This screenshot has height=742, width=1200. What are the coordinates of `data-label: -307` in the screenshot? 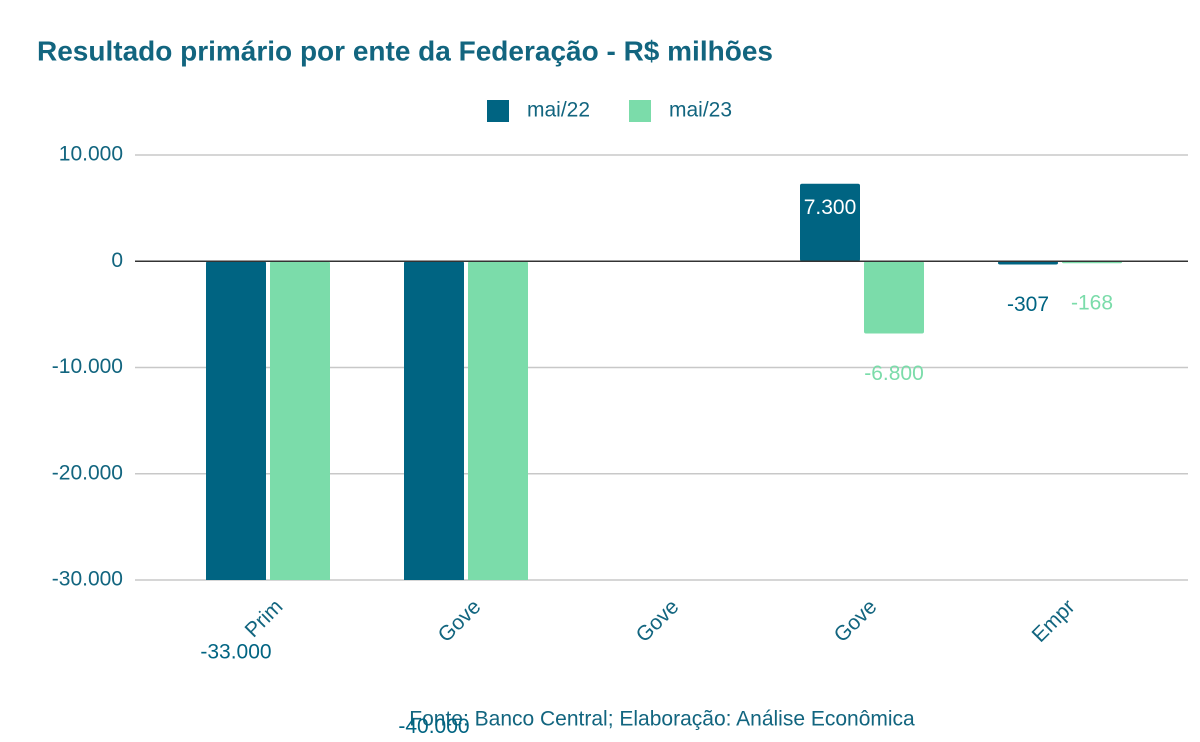 It's located at (1028, 304).